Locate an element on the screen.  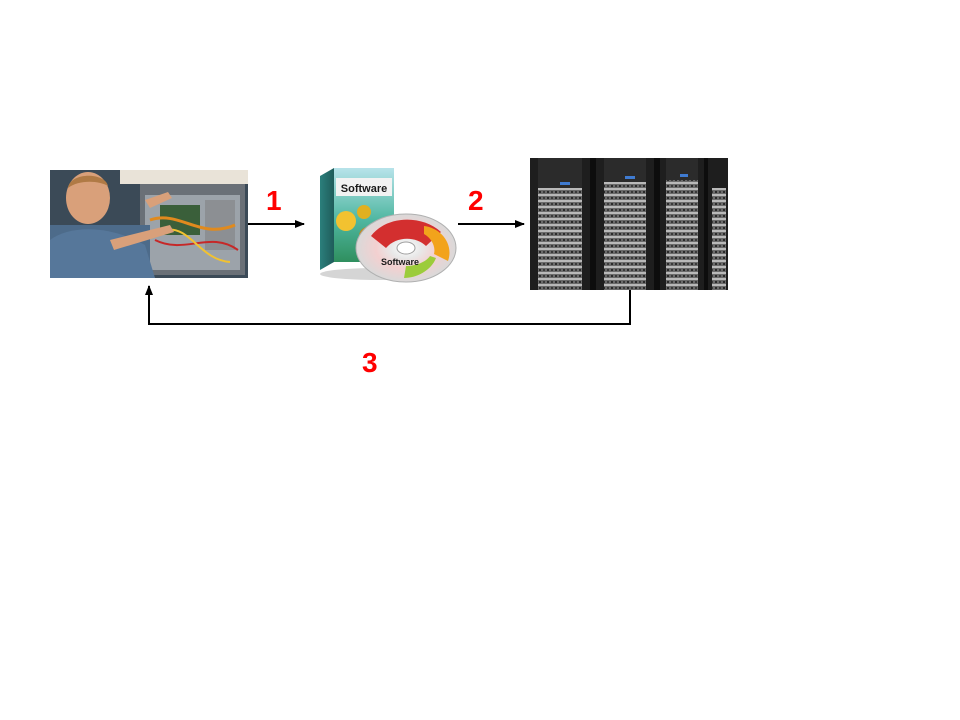
step-label-3: 3 is located at coordinates (370, 362).